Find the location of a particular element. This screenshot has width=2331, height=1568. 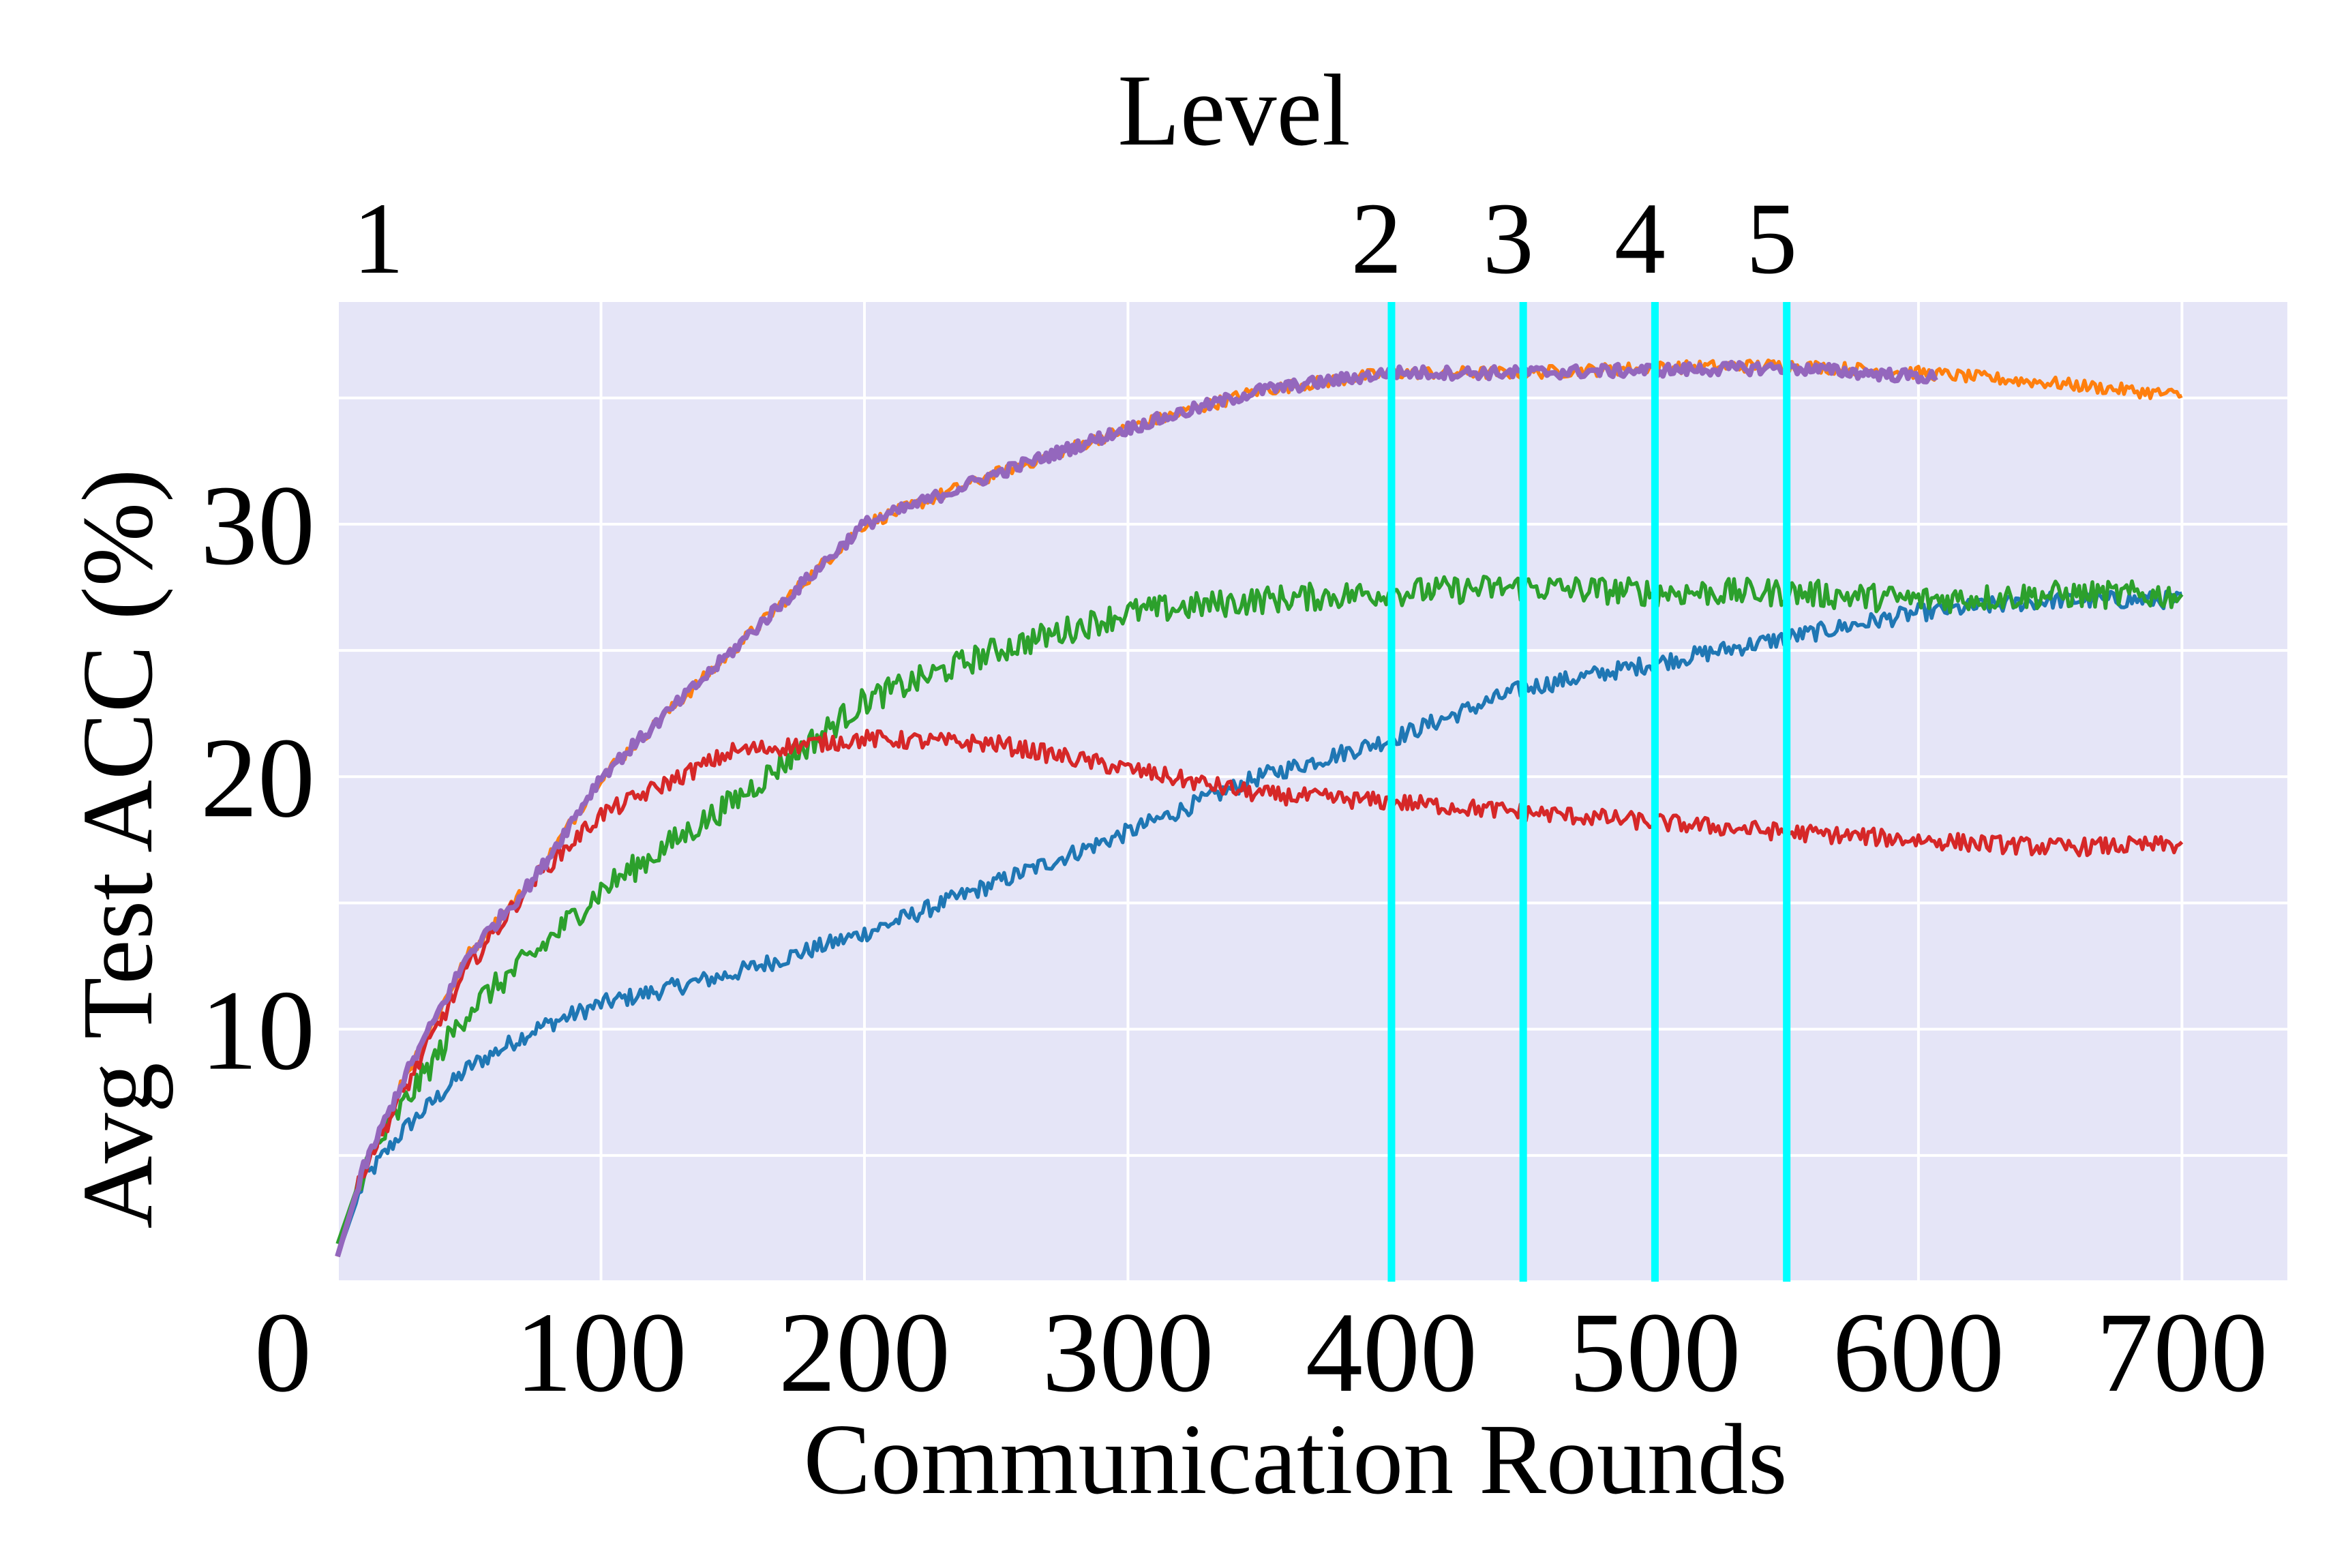

x-tick-label: 400 is located at coordinates (1391, 1352).